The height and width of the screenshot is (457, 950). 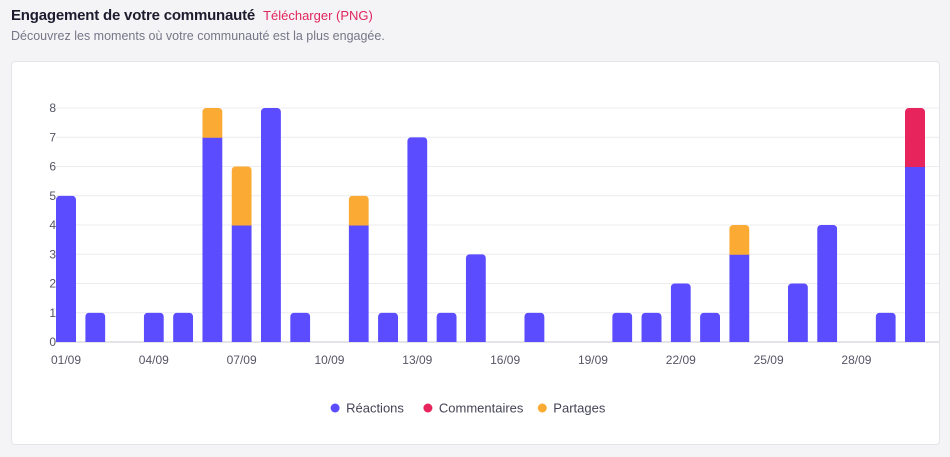 I want to click on bar-réactions-07/09, so click(x=241, y=283).